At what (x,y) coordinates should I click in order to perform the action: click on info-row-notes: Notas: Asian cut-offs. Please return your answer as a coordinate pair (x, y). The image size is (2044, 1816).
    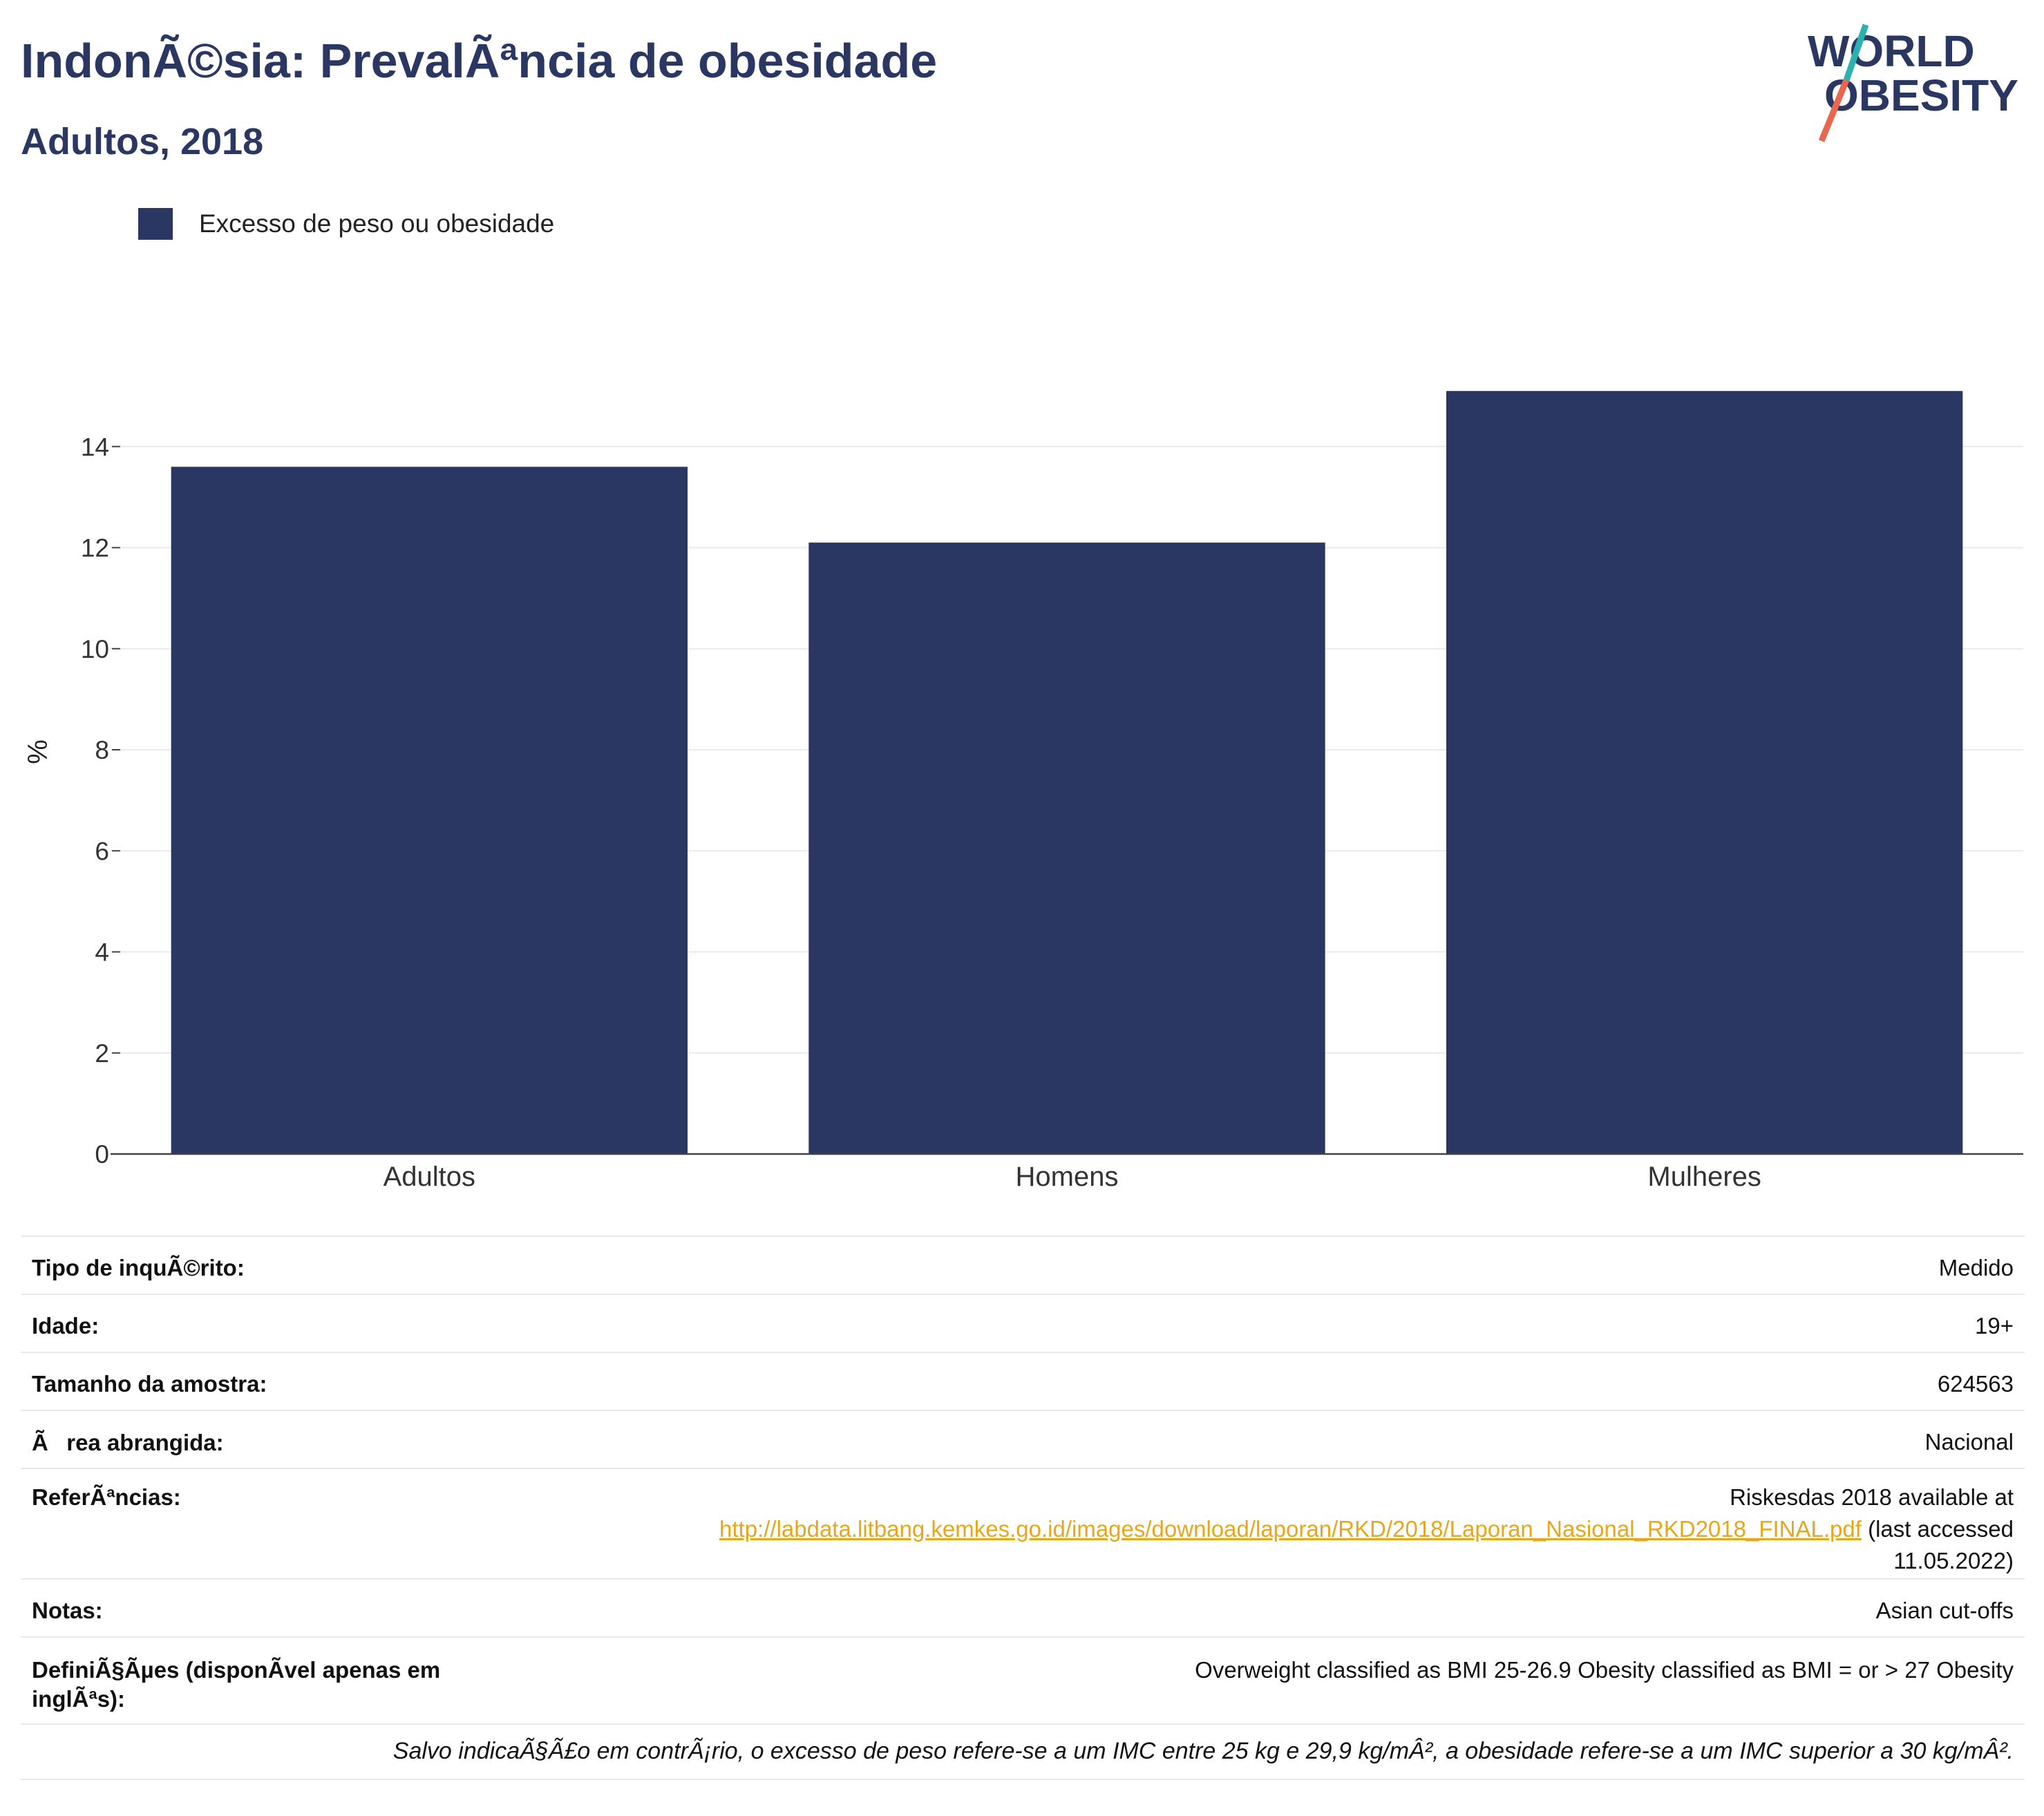
    Looking at the image, I should click on (1023, 1608).